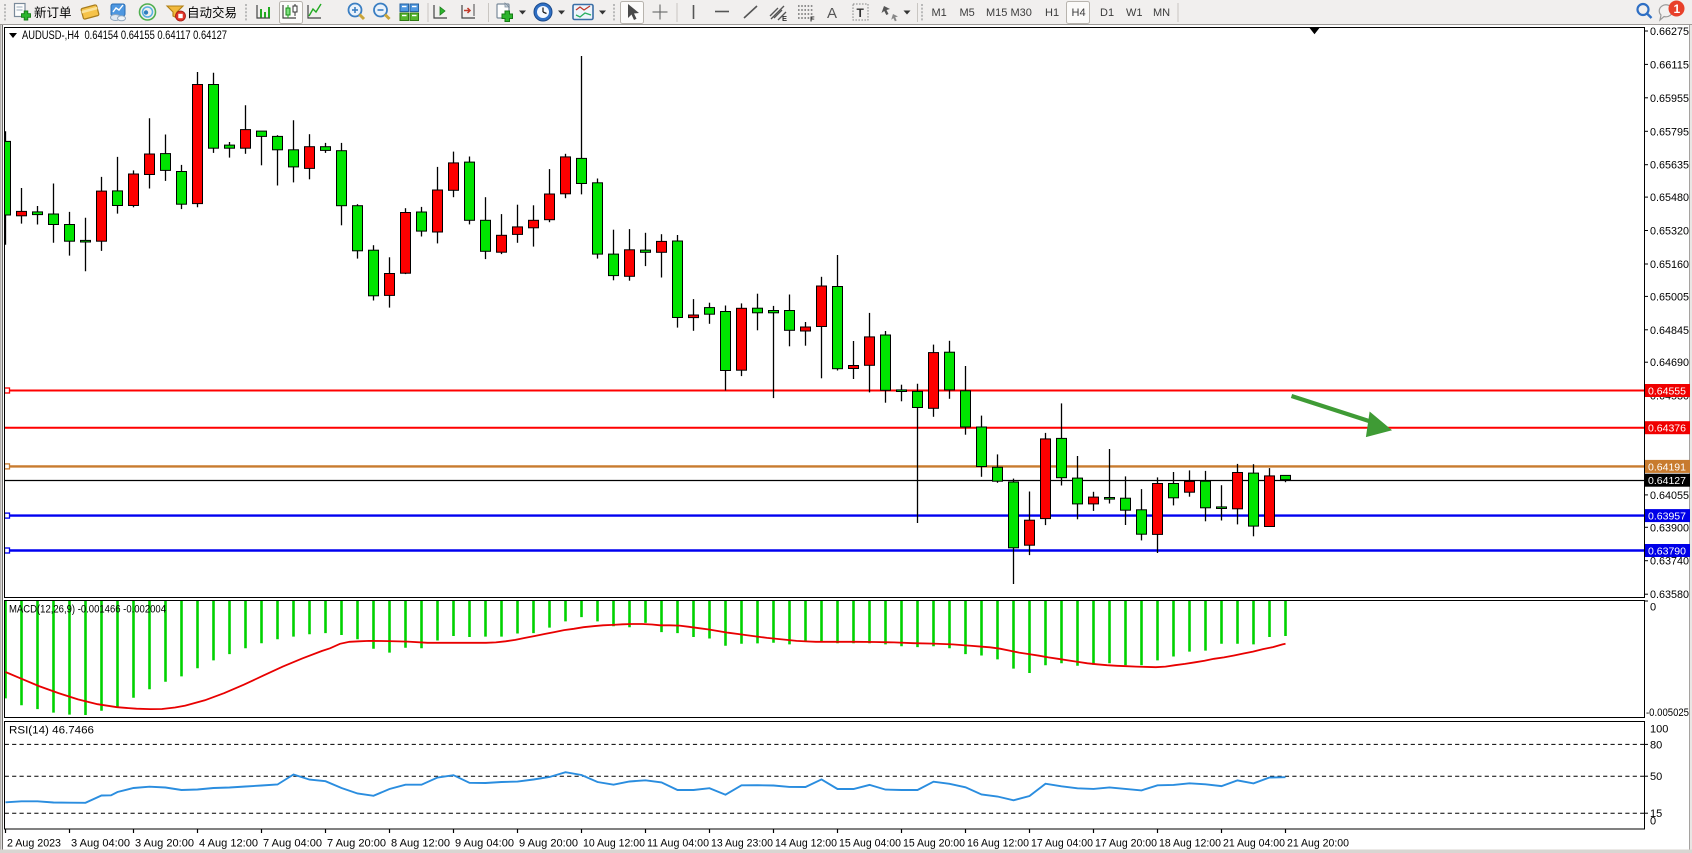 Image resolution: width=1692 pixels, height=853 pixels. What do you see at coordinates (1669, 562) in the screenshot?
I see `svg-text: 0.63740` at bounding box center [1669, 562].